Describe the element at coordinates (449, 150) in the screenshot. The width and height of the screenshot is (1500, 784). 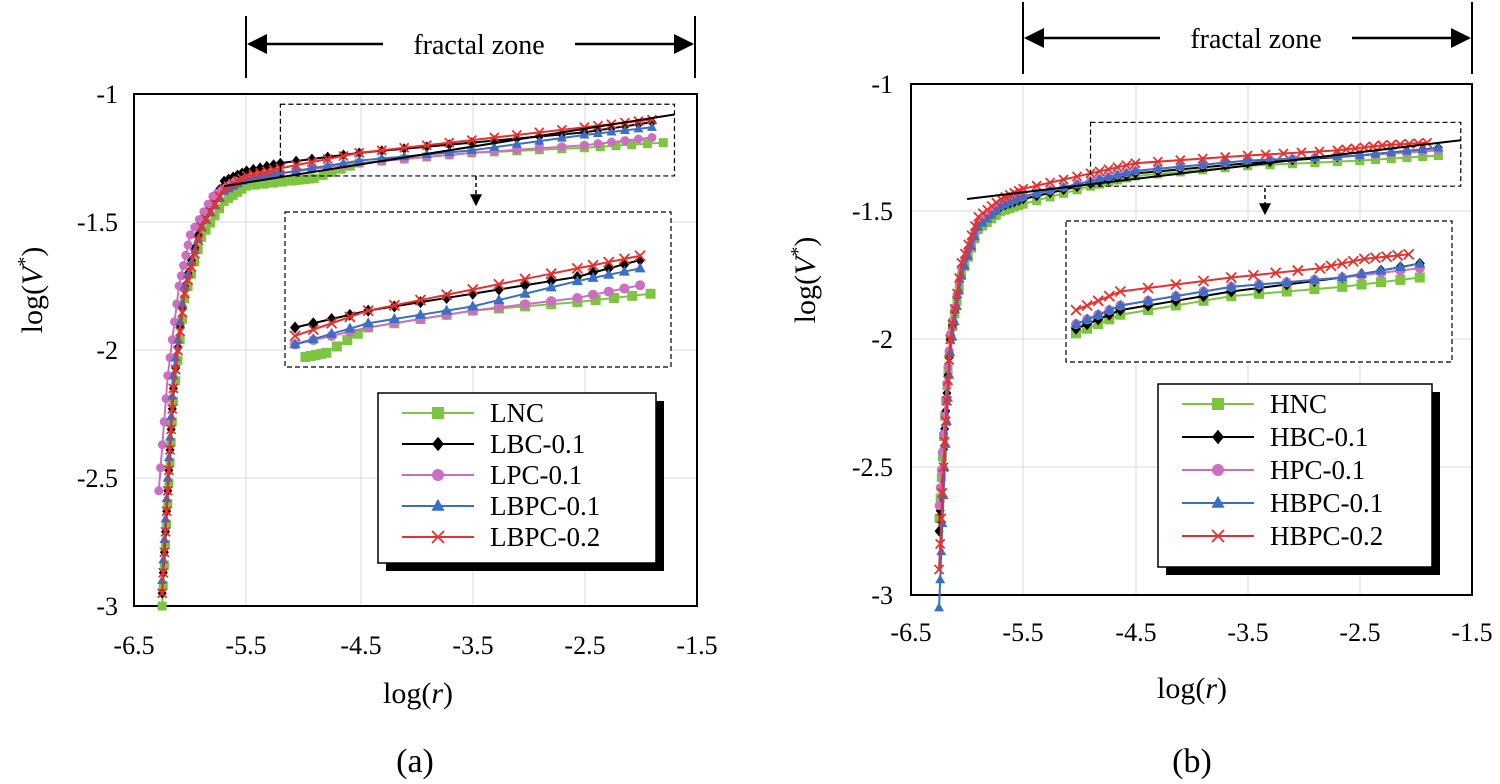
I see `panel-a-fit` at that location.